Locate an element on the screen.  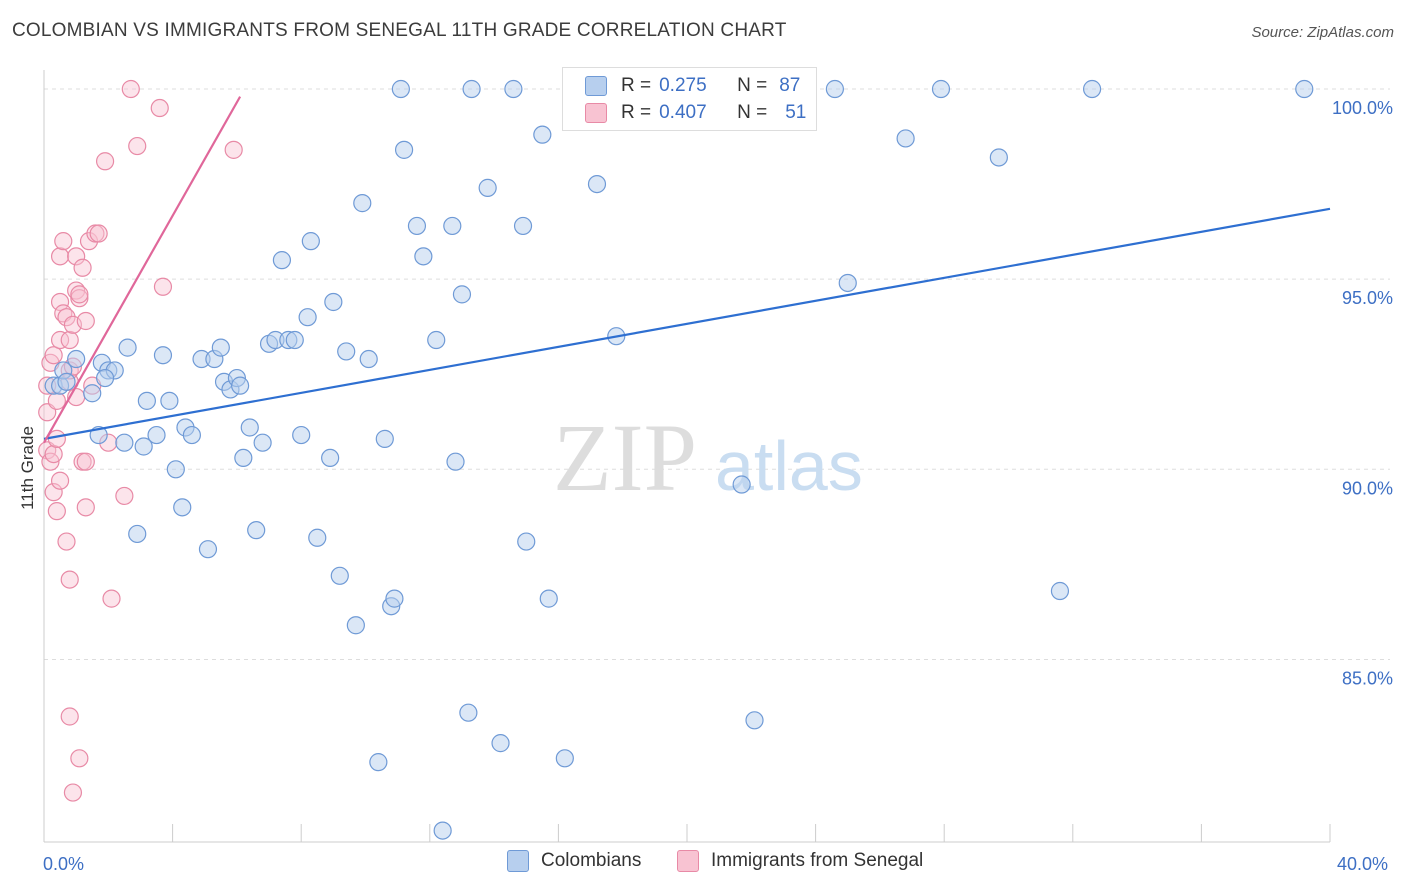
source-label: Source: ZipAtlas.com is located at coordinates (1322, 32).